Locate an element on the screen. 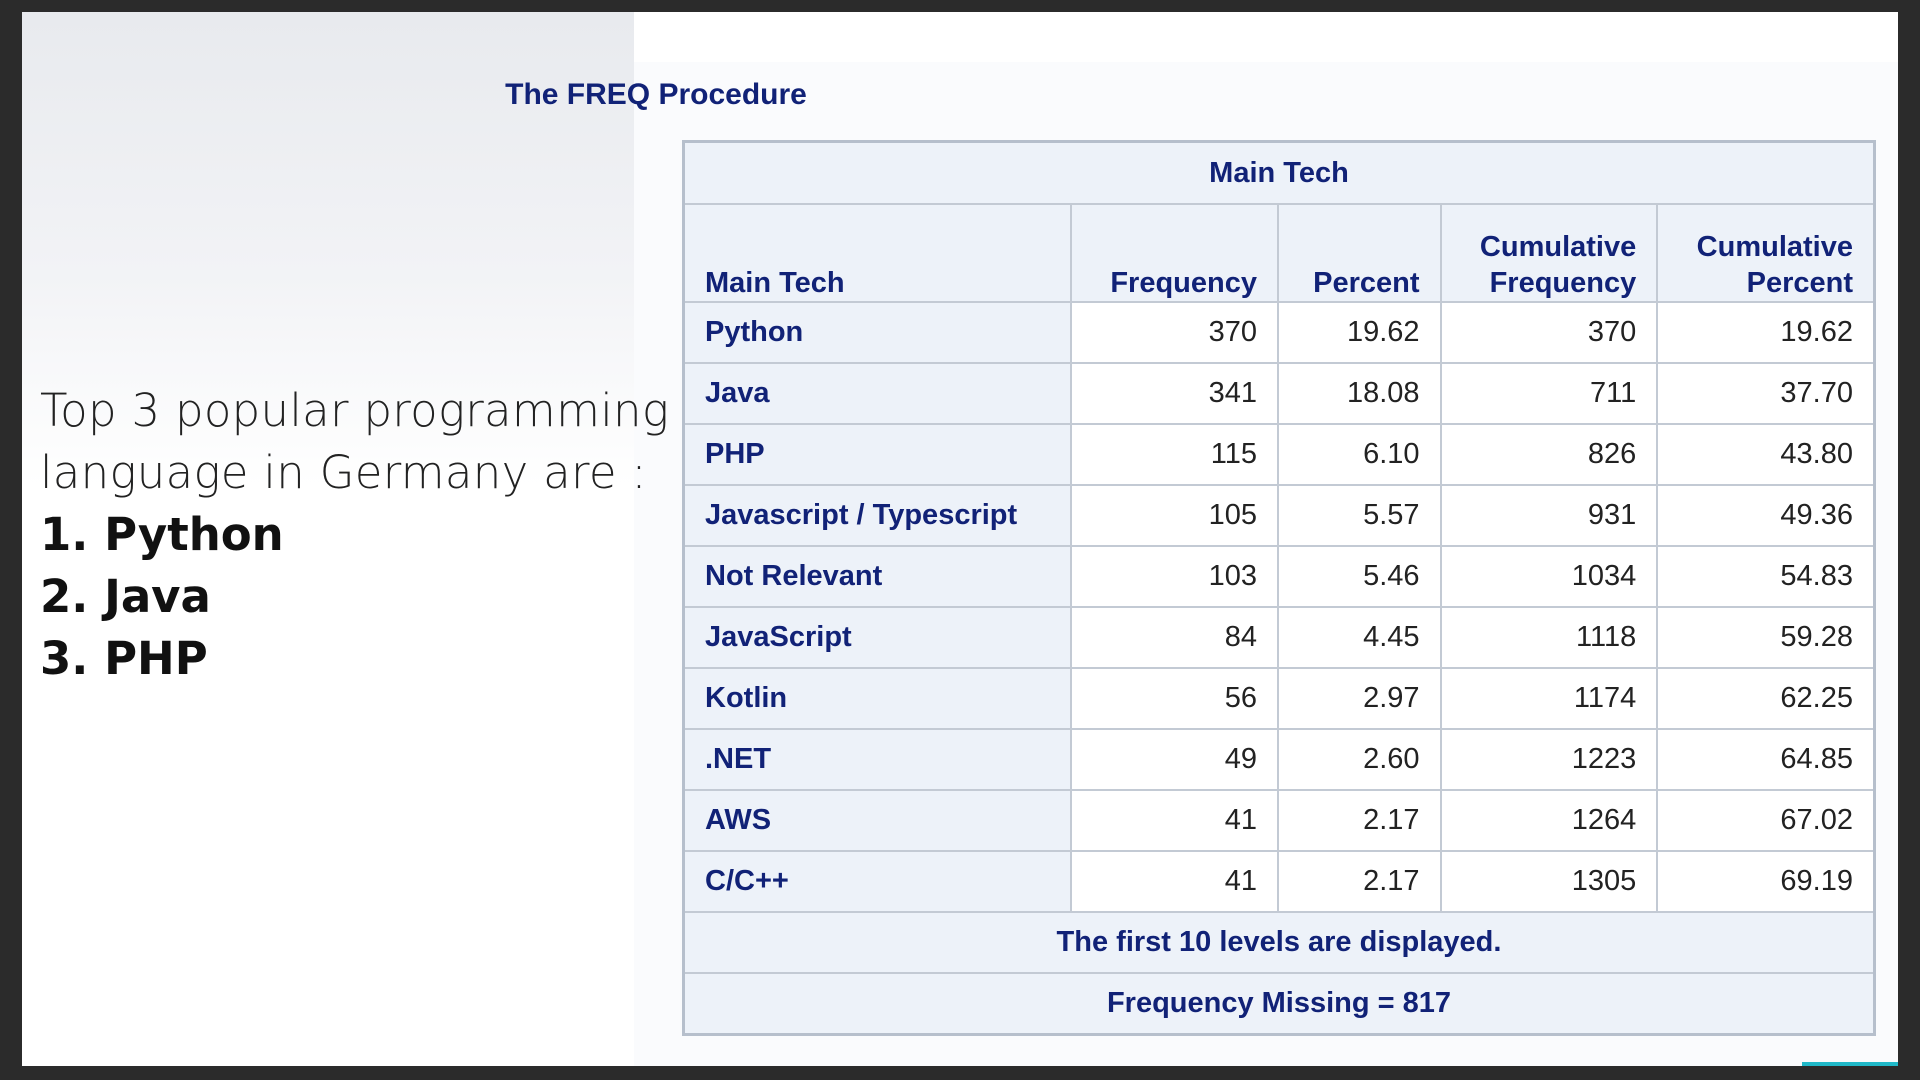  frequency-cell: 341 is located at coordinates (1174, 393).